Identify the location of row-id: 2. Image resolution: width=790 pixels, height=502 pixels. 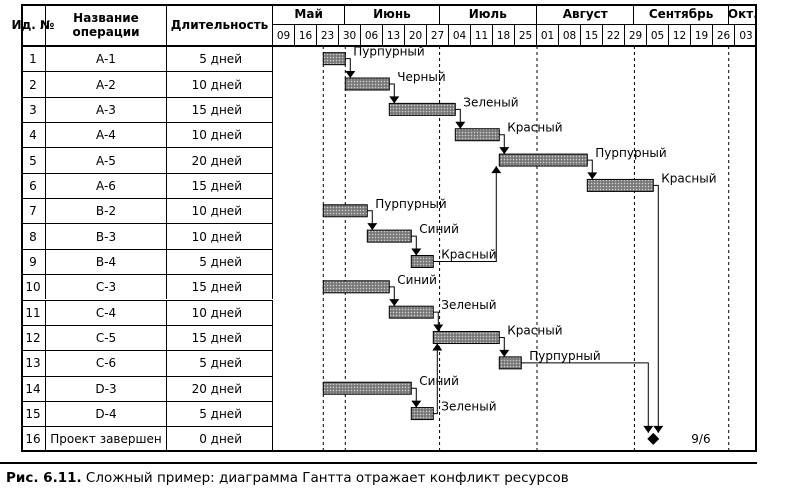
(33, 84).